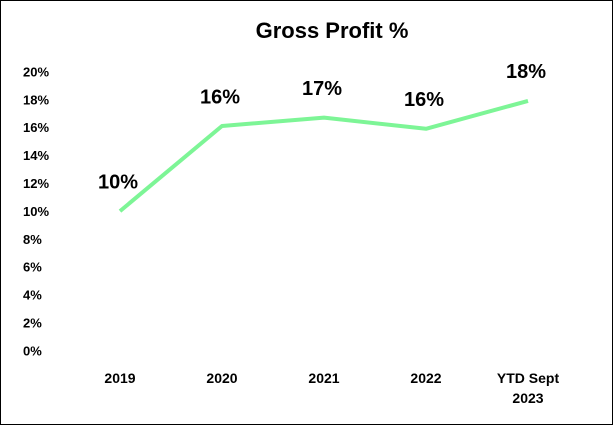 The height and width of the screenshot is (425, 613). Describe the element at coordinates (32, 323) in the screenshot. I see `y-tick-label: 2%` at that location.